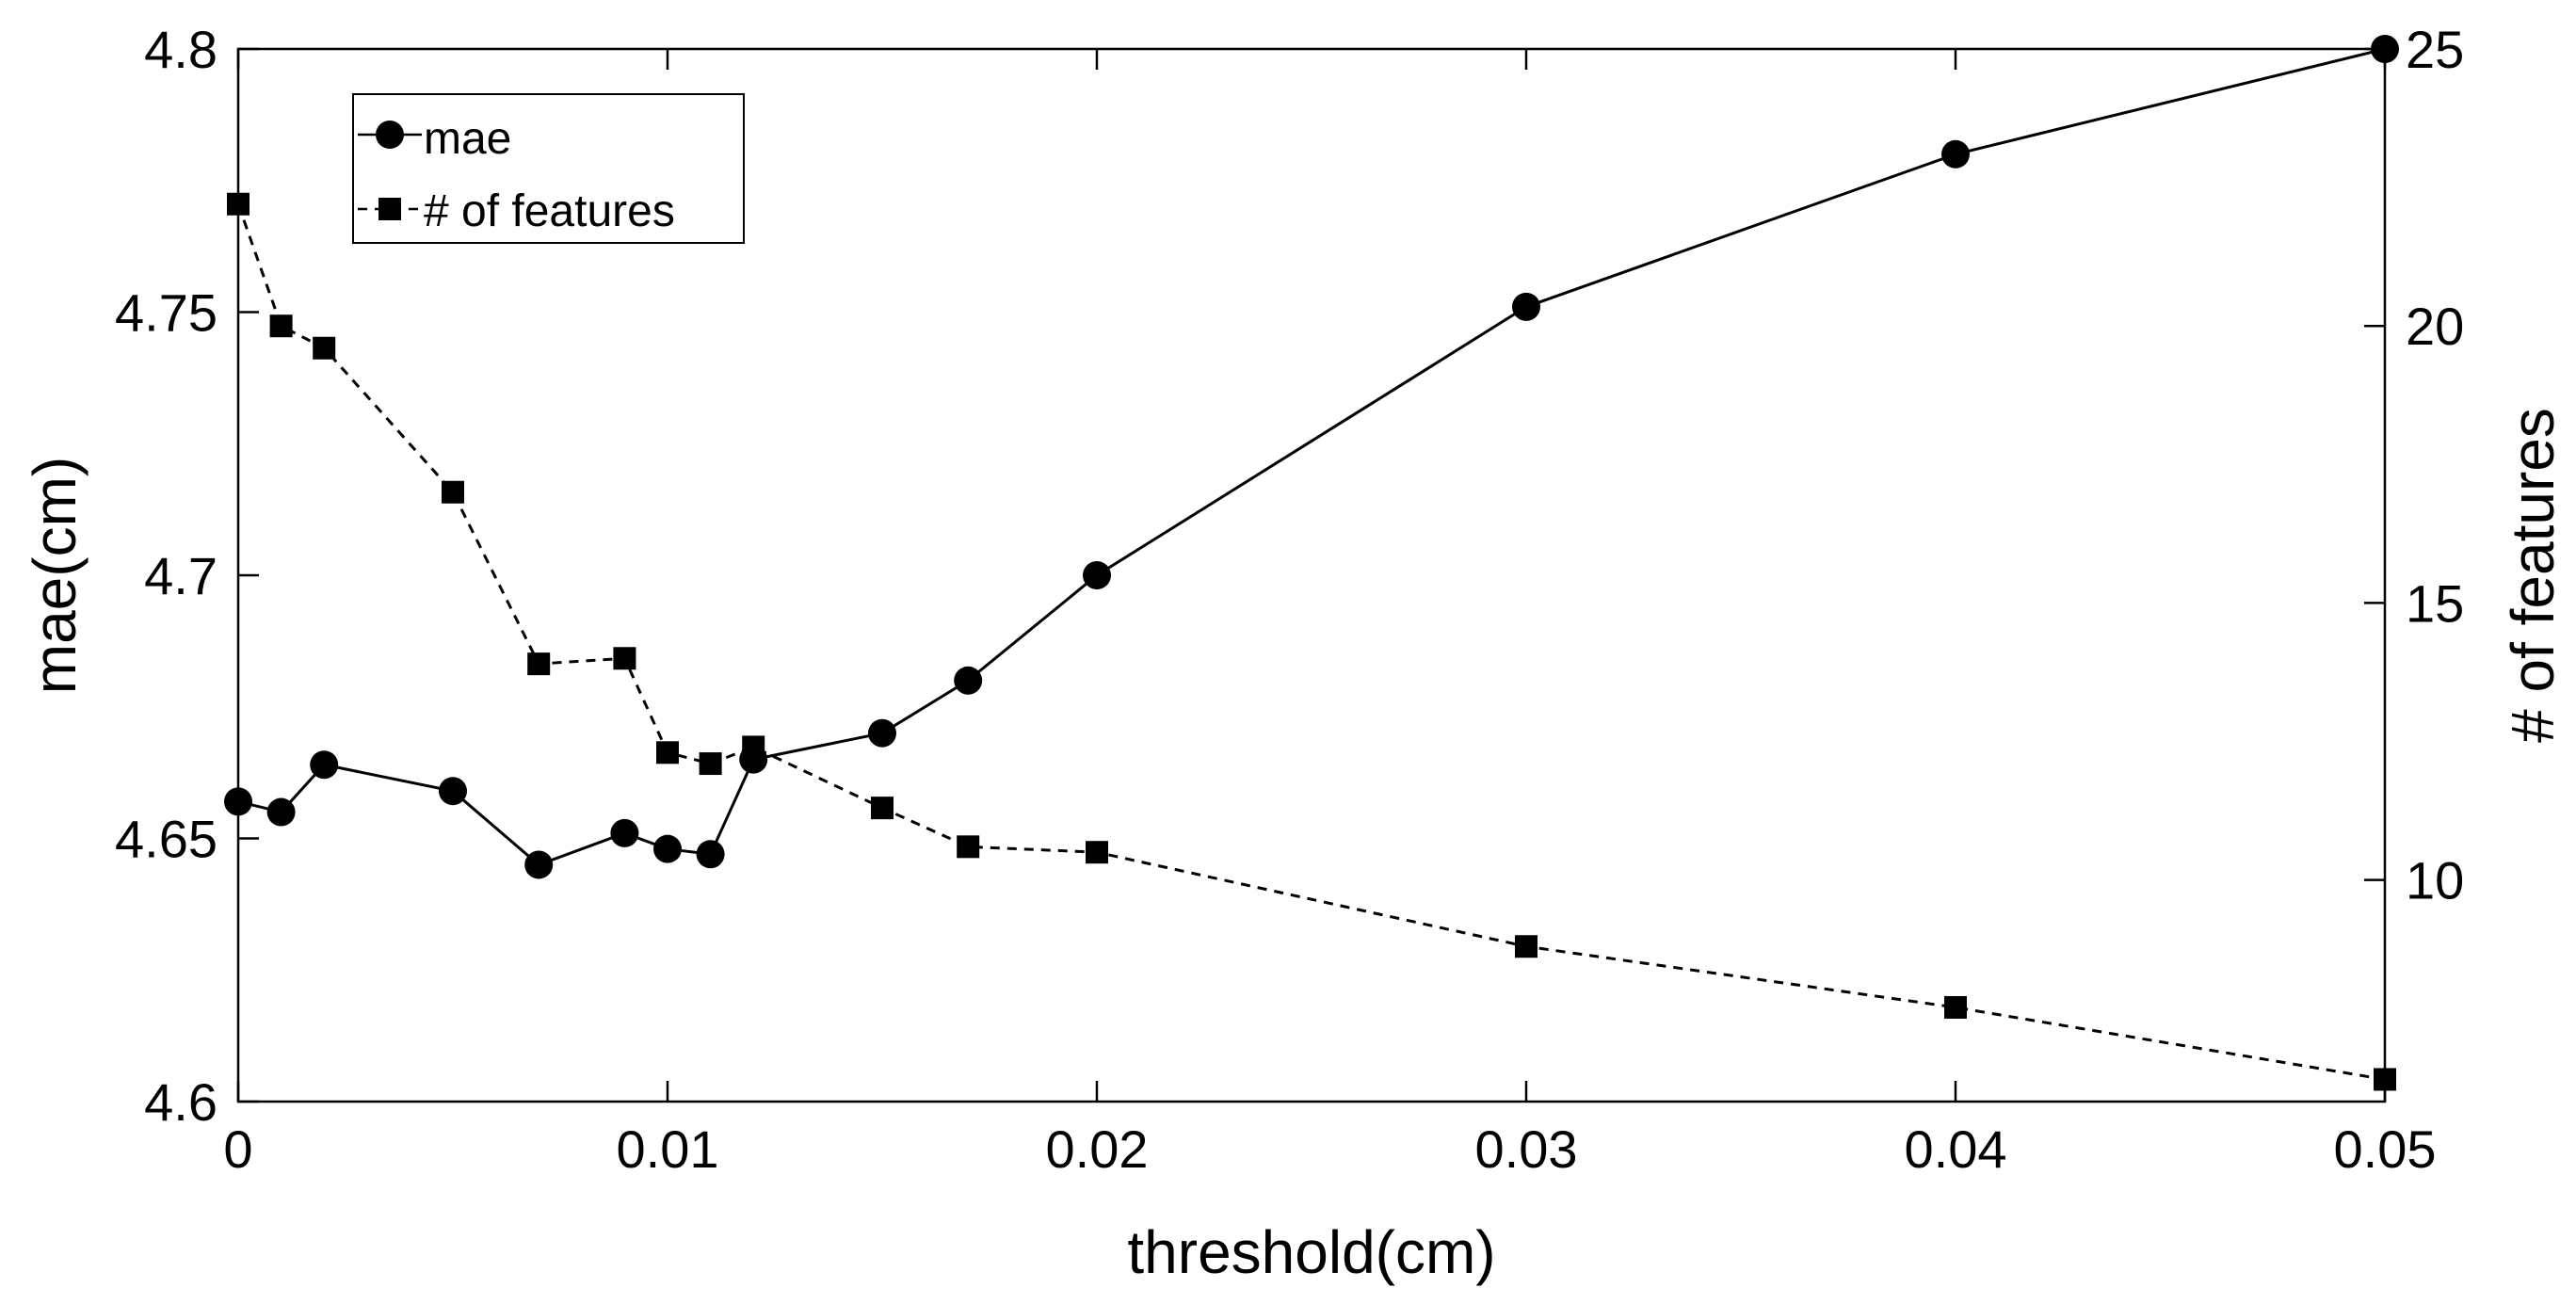 This screenshot has width=2576, height=1304. What do you see at coordinates (180, 1102) in the screenshot?
I see `y-tick-label: 4.6` at bounding box center [180, 1102].